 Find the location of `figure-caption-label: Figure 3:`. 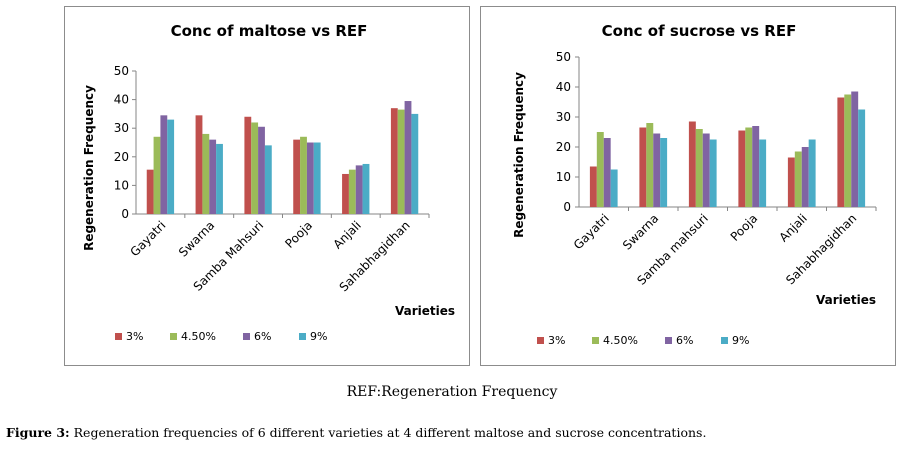

figure-caption-label: Figure 3: is located at coordinates (38, 432).